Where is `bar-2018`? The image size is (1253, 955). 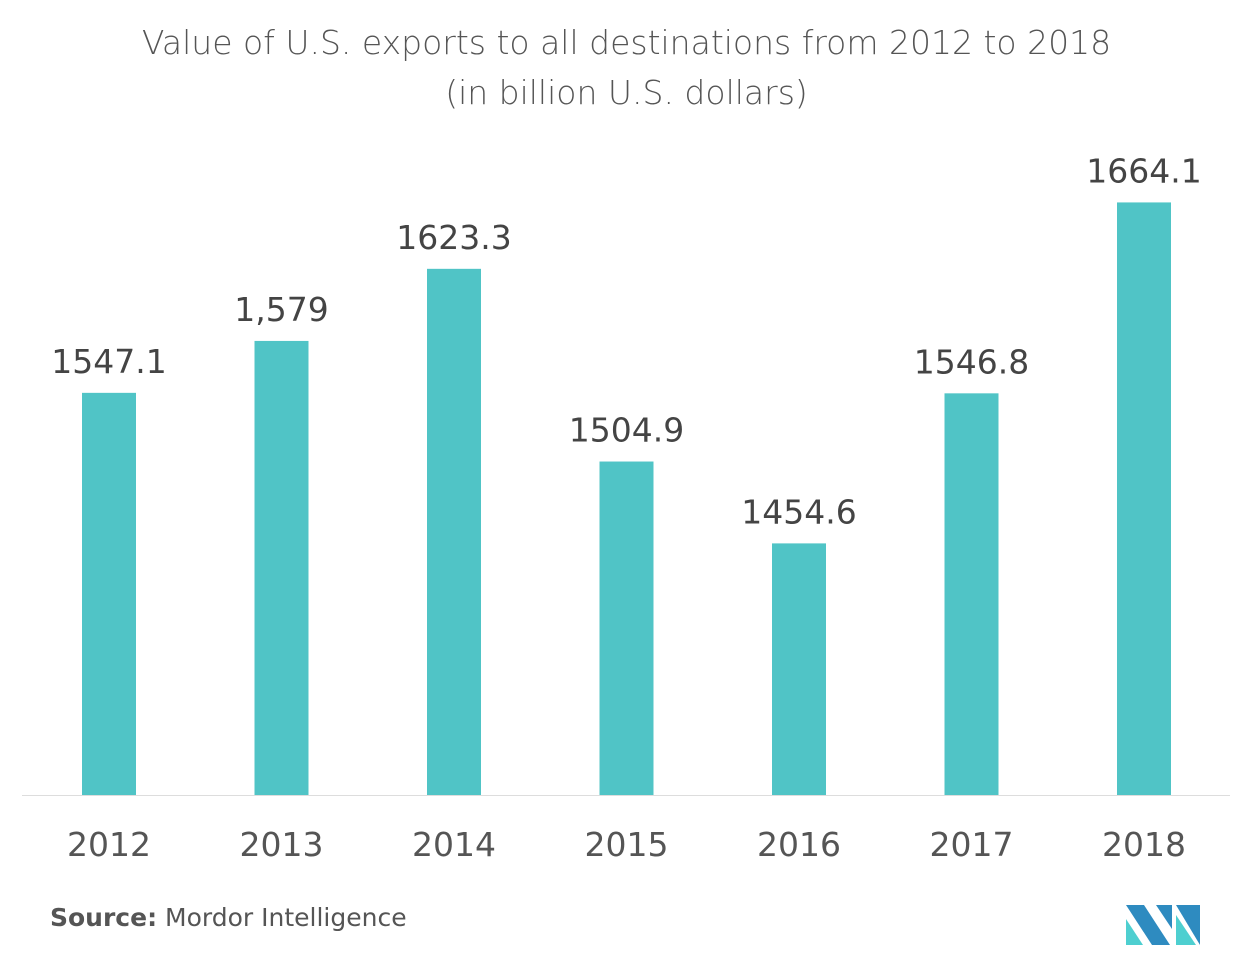
bar-2018 is located at coordinates (1144, 498).